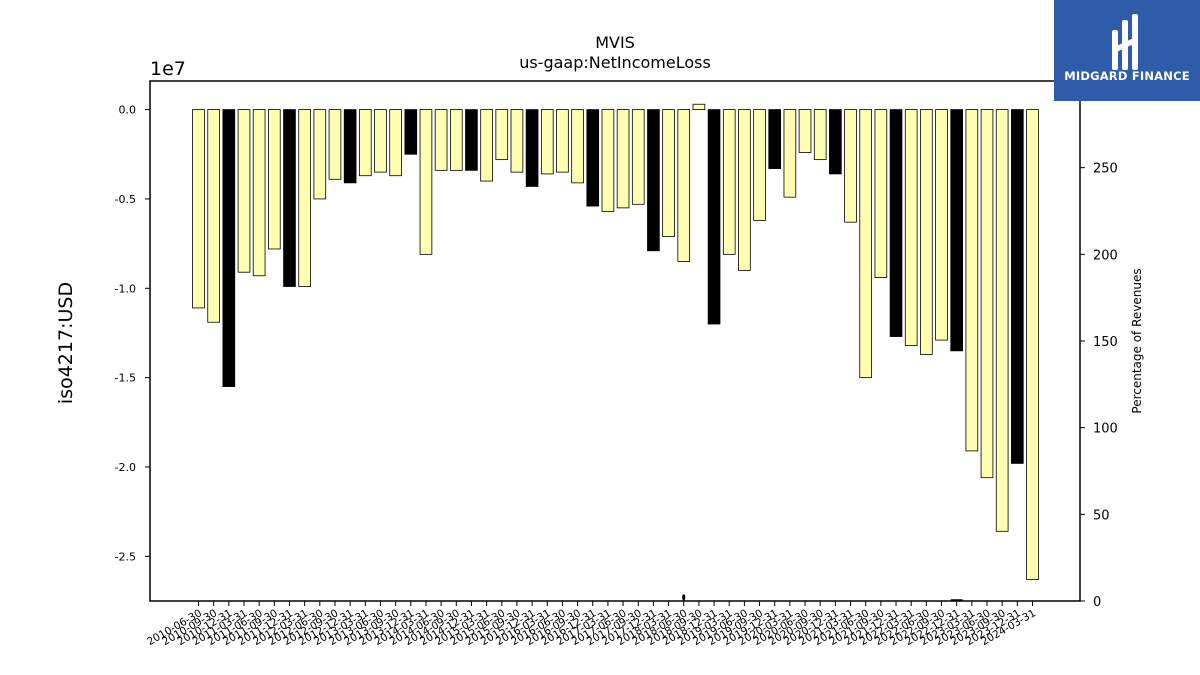  What do you see at coordinates (125, 199) in the screenshot?
I see `y-tick-label: -0.5` at bounding box center [125, 199].